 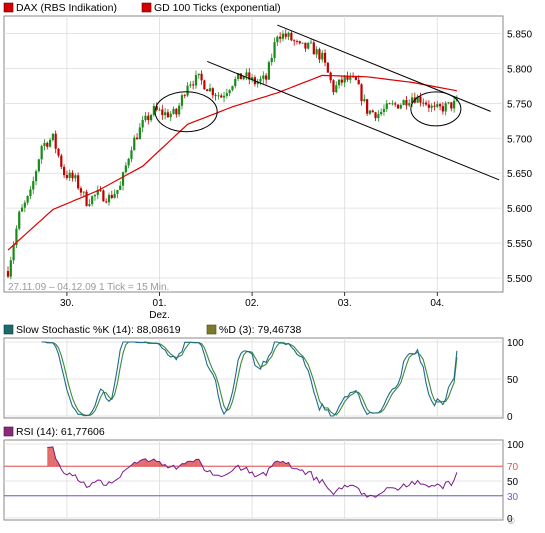 What do you see at coordinates (513, 380) in the screenshot?
I see `stoch-y-tick-label: 50` at bounding box center [513, 380].